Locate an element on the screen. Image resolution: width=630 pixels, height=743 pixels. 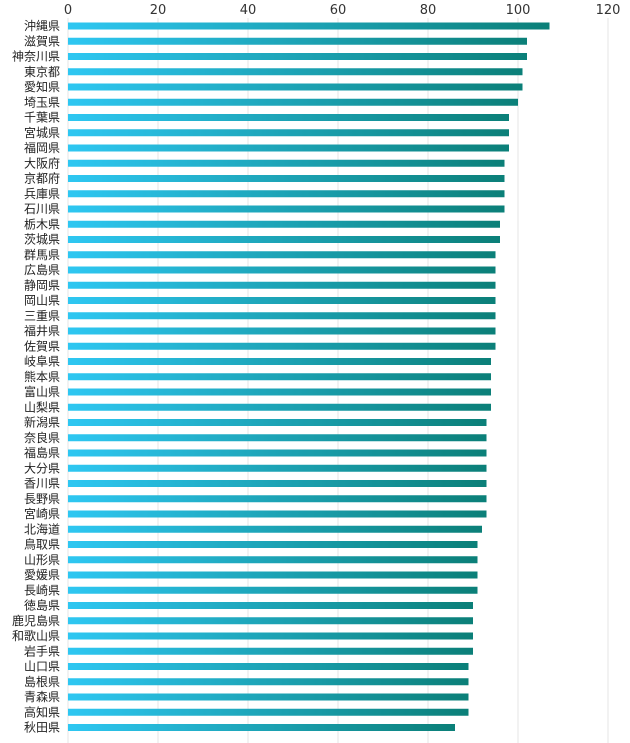
category-label: 広島県 is located at coordinates (42, 269).